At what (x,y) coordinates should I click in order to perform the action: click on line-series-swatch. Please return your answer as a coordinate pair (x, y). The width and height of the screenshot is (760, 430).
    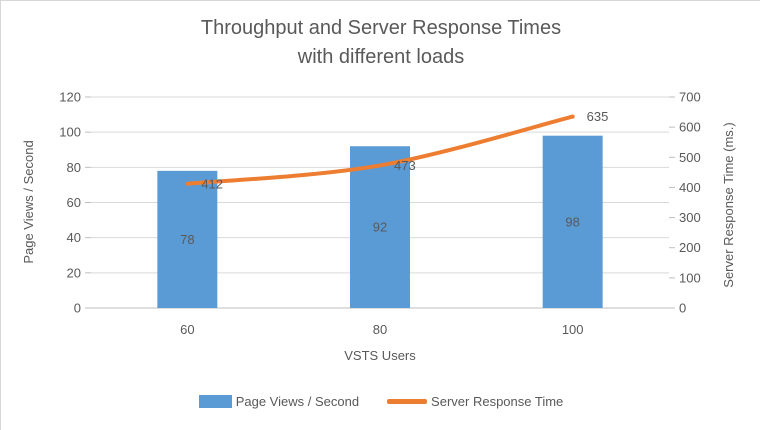
    Looking at the image, I should click on (407, 401).